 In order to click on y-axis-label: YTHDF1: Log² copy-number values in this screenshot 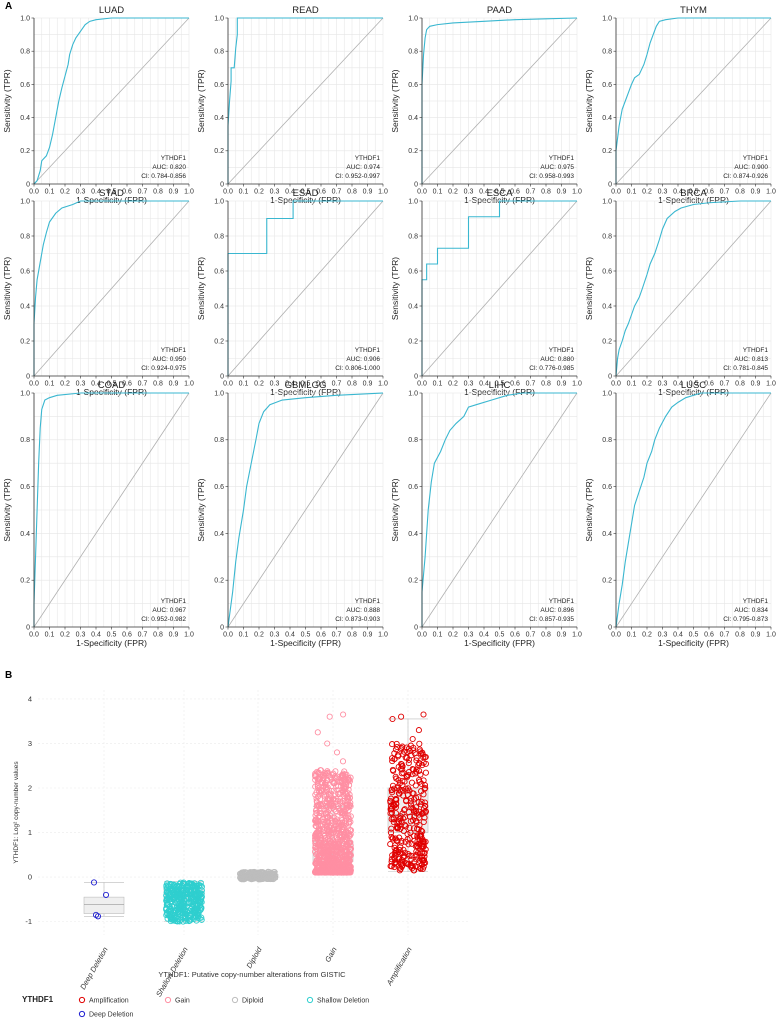, I will do `click(16, 812)`.